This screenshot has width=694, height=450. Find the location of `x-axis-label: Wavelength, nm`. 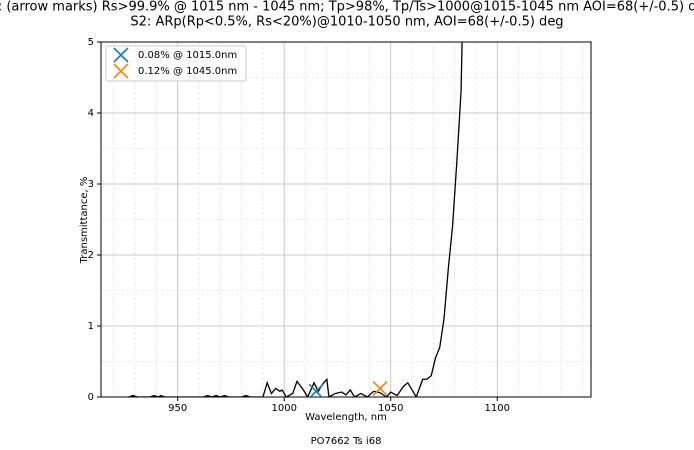

x-axis-label: Wavelength, nm is located at coordinates (346, 417).